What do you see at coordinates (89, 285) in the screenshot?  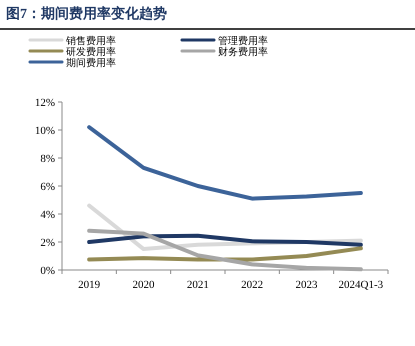 I see `x-tick-label: 2019` at bounding box center [89, 285].